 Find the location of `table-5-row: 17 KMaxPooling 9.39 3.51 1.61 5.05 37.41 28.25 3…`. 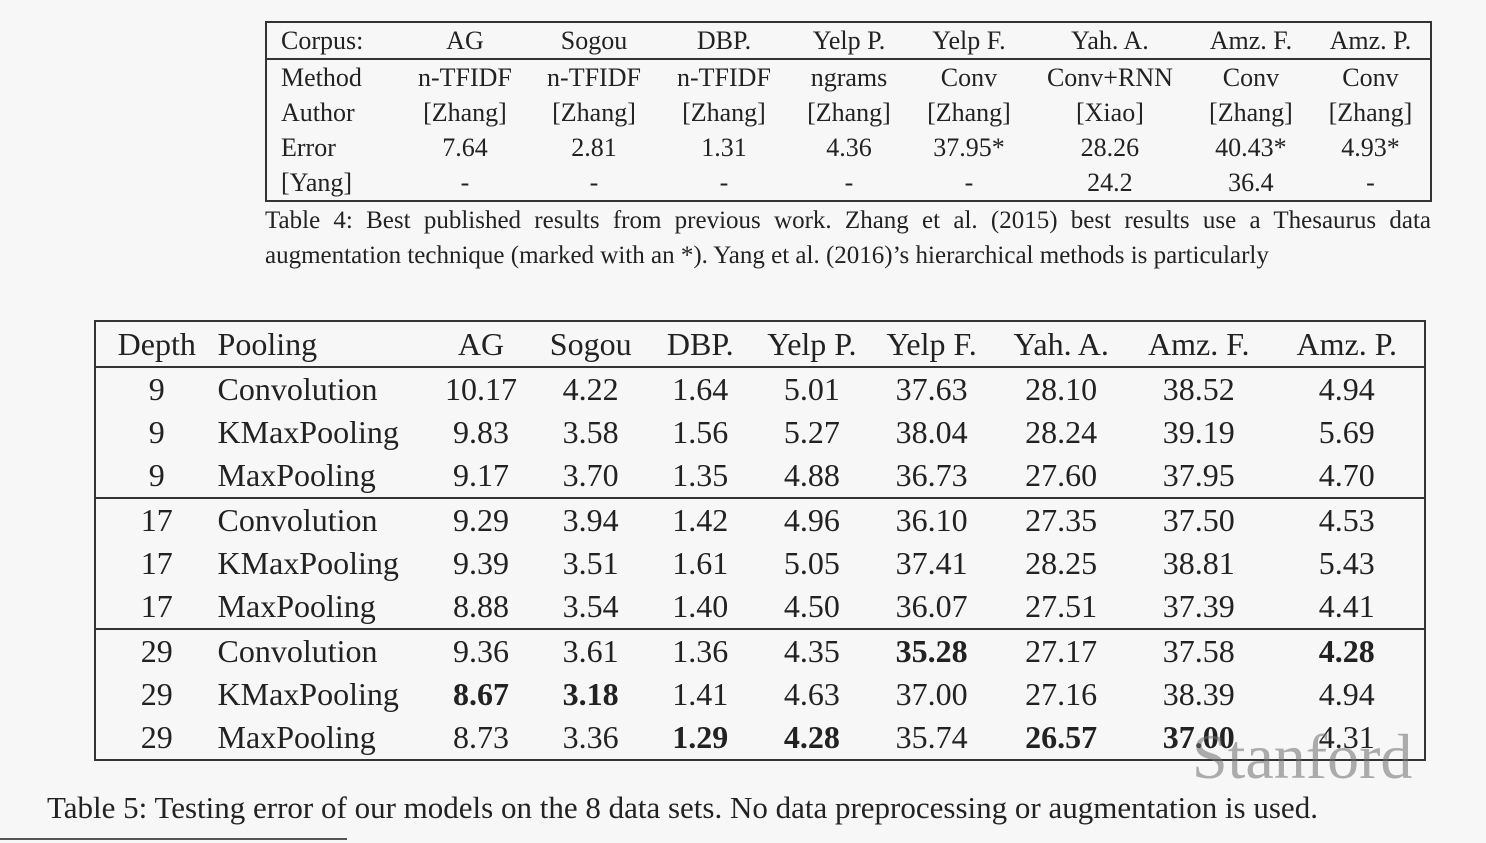

table-5-row: 17 KMaxPooling 9.39 3.51 1.61 5.05 37.41 28.25 3… is located at coordinates (760, 563).